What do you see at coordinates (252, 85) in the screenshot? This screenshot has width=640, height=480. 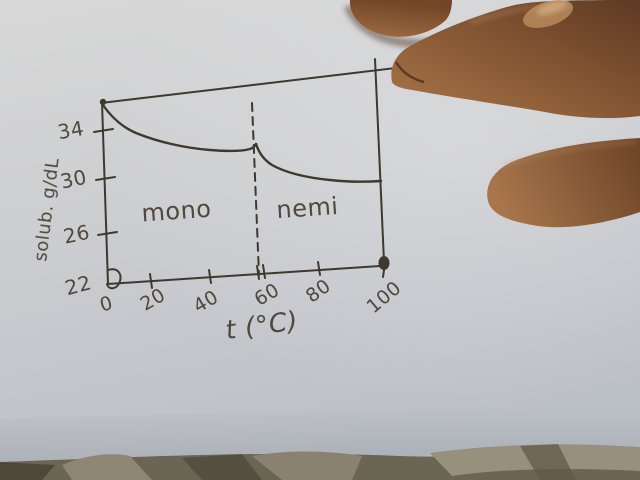 I see `top-border-line` at bounding box center [252, 85].